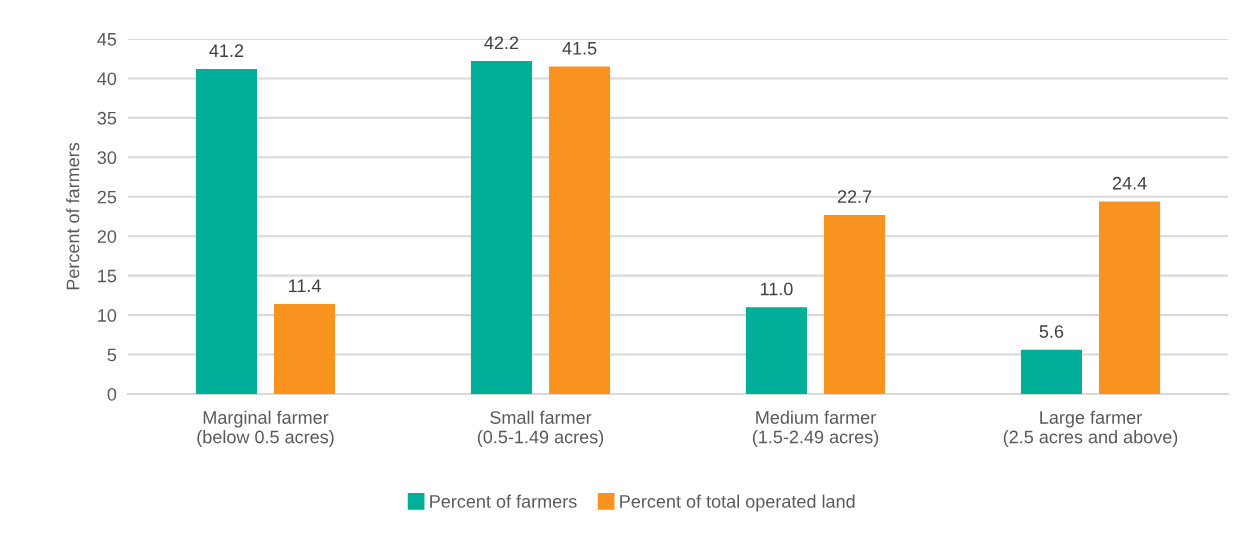 The image size is (1252, 533). Describe the element at coordinates (540, 428) in the screenshot. I see `x-tick-label: Small farmer (0.5-1.49 acres)` at that location.